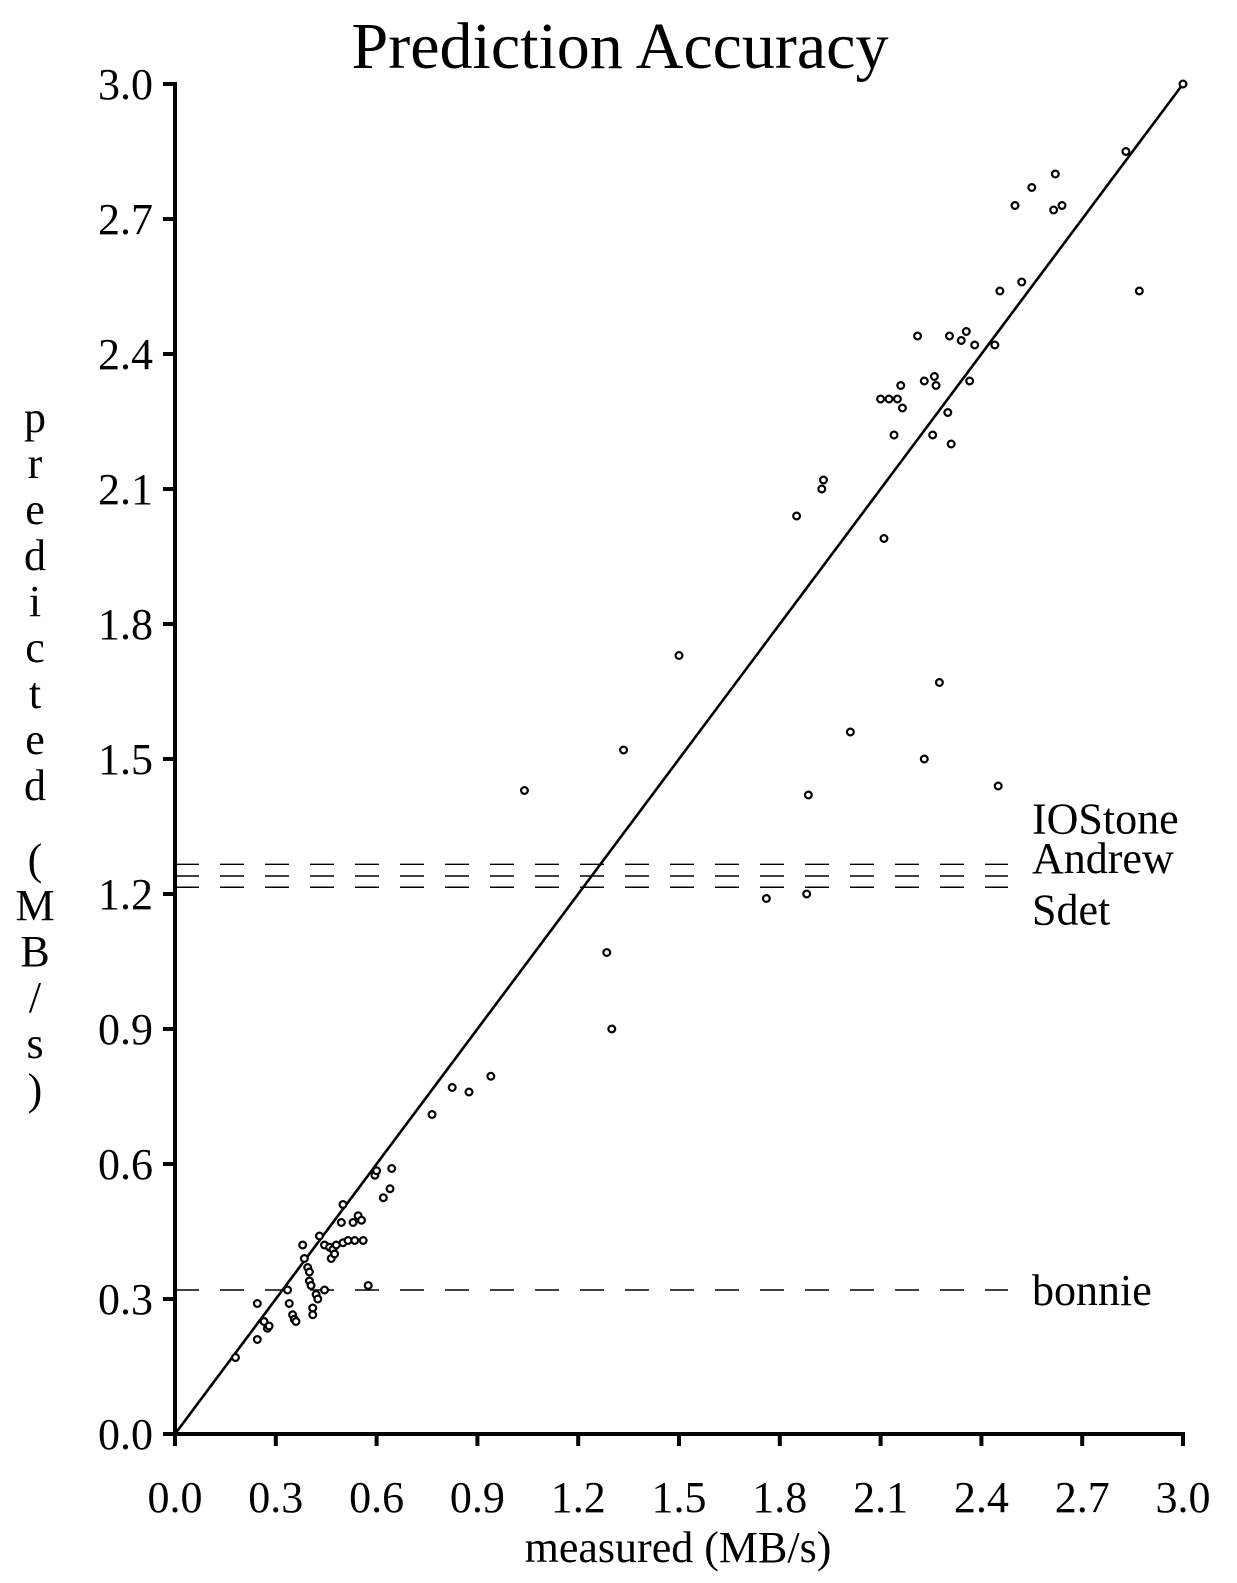  What do you see at coordinates (1071, 909) in the screenshot?
I see `reference-label-sdet: Sdet` at bounding box center [1071, 909].